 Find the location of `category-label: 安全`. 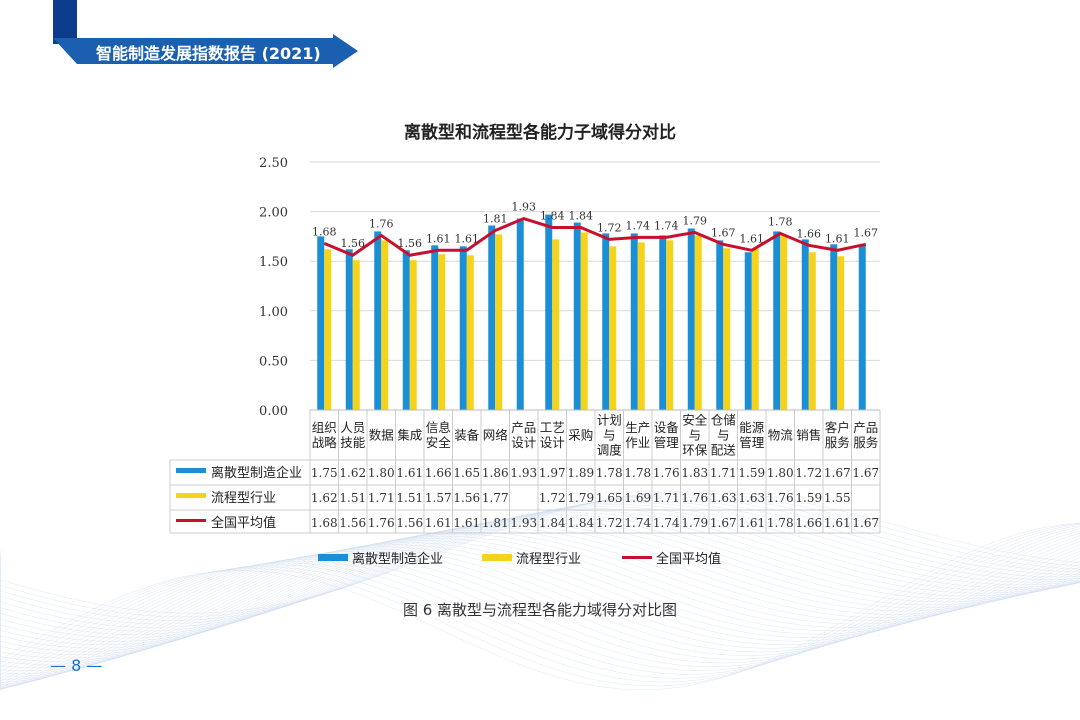

category-label: 安全 is located at coordinates (439, 442).